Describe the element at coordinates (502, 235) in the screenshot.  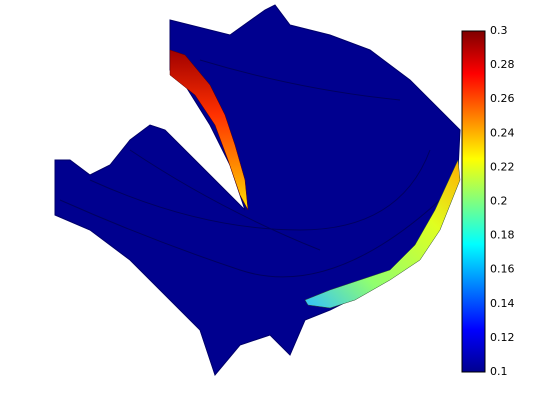
I see `colorbar-tick-label: 0.18` at that location.